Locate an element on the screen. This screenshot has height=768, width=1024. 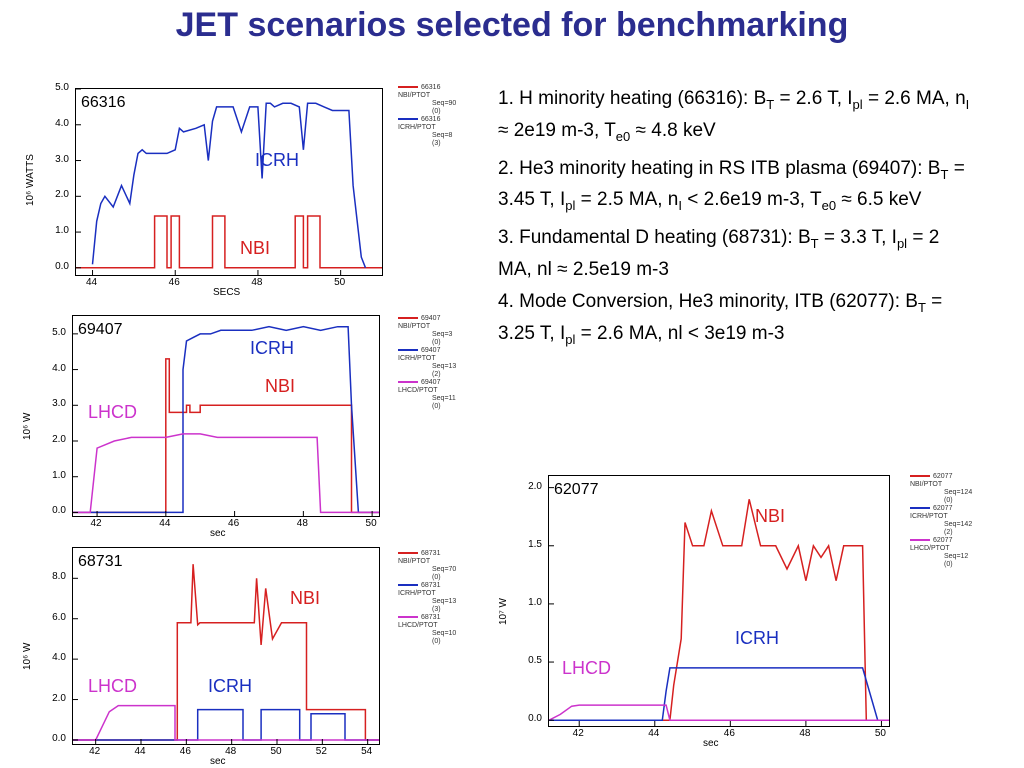
series-line-lhcd is located at coordinates (719, 712).